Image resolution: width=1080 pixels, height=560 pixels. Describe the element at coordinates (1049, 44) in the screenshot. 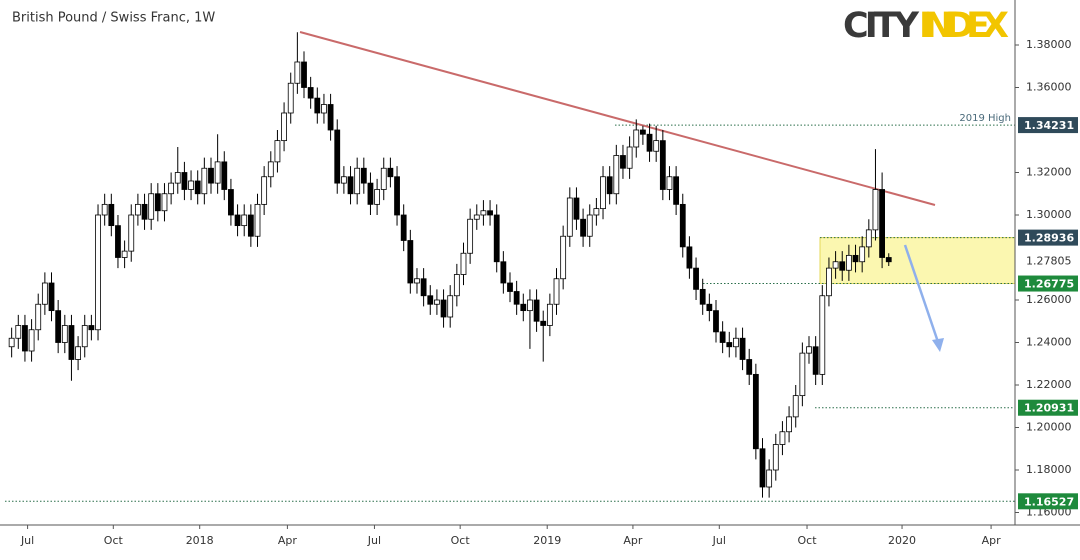

I see `y-tick-label: 1.38000` at that location.